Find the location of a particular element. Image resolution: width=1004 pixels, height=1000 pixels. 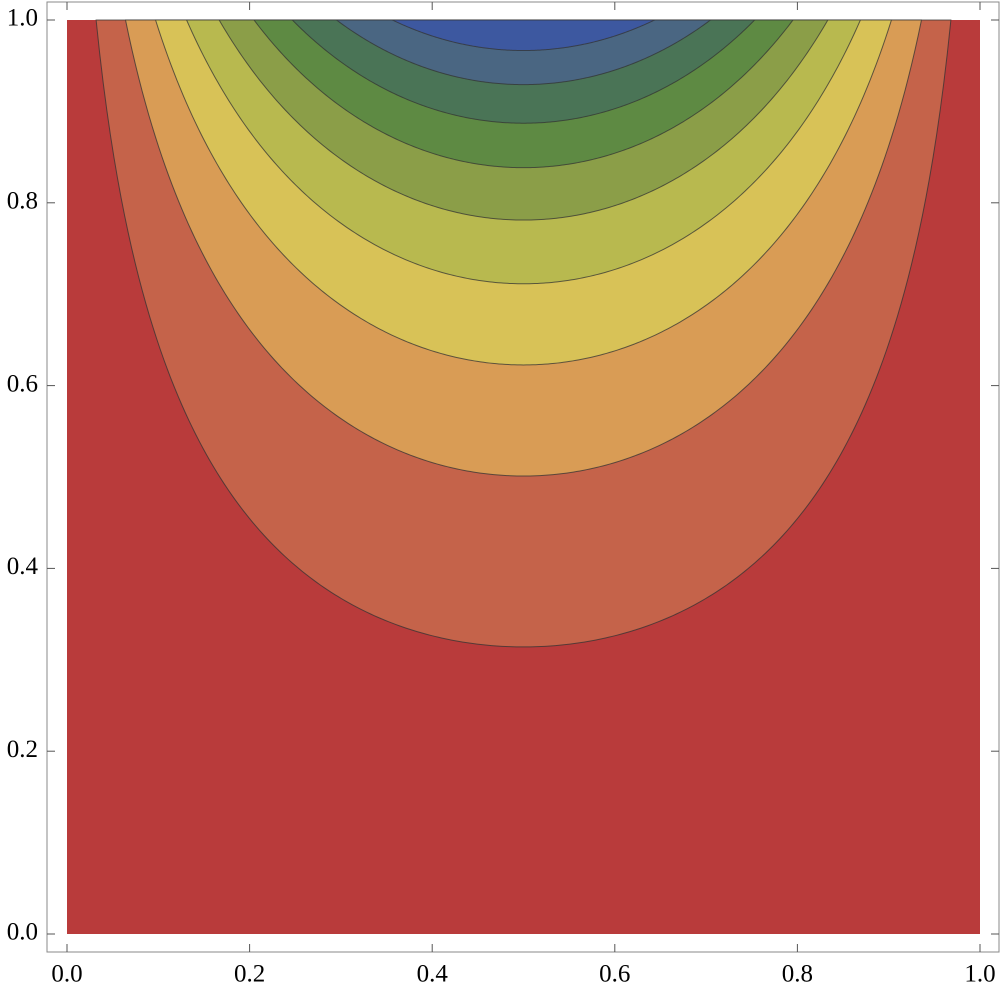

y-tick-label: 0.4 is located at coordinates (23, 566).